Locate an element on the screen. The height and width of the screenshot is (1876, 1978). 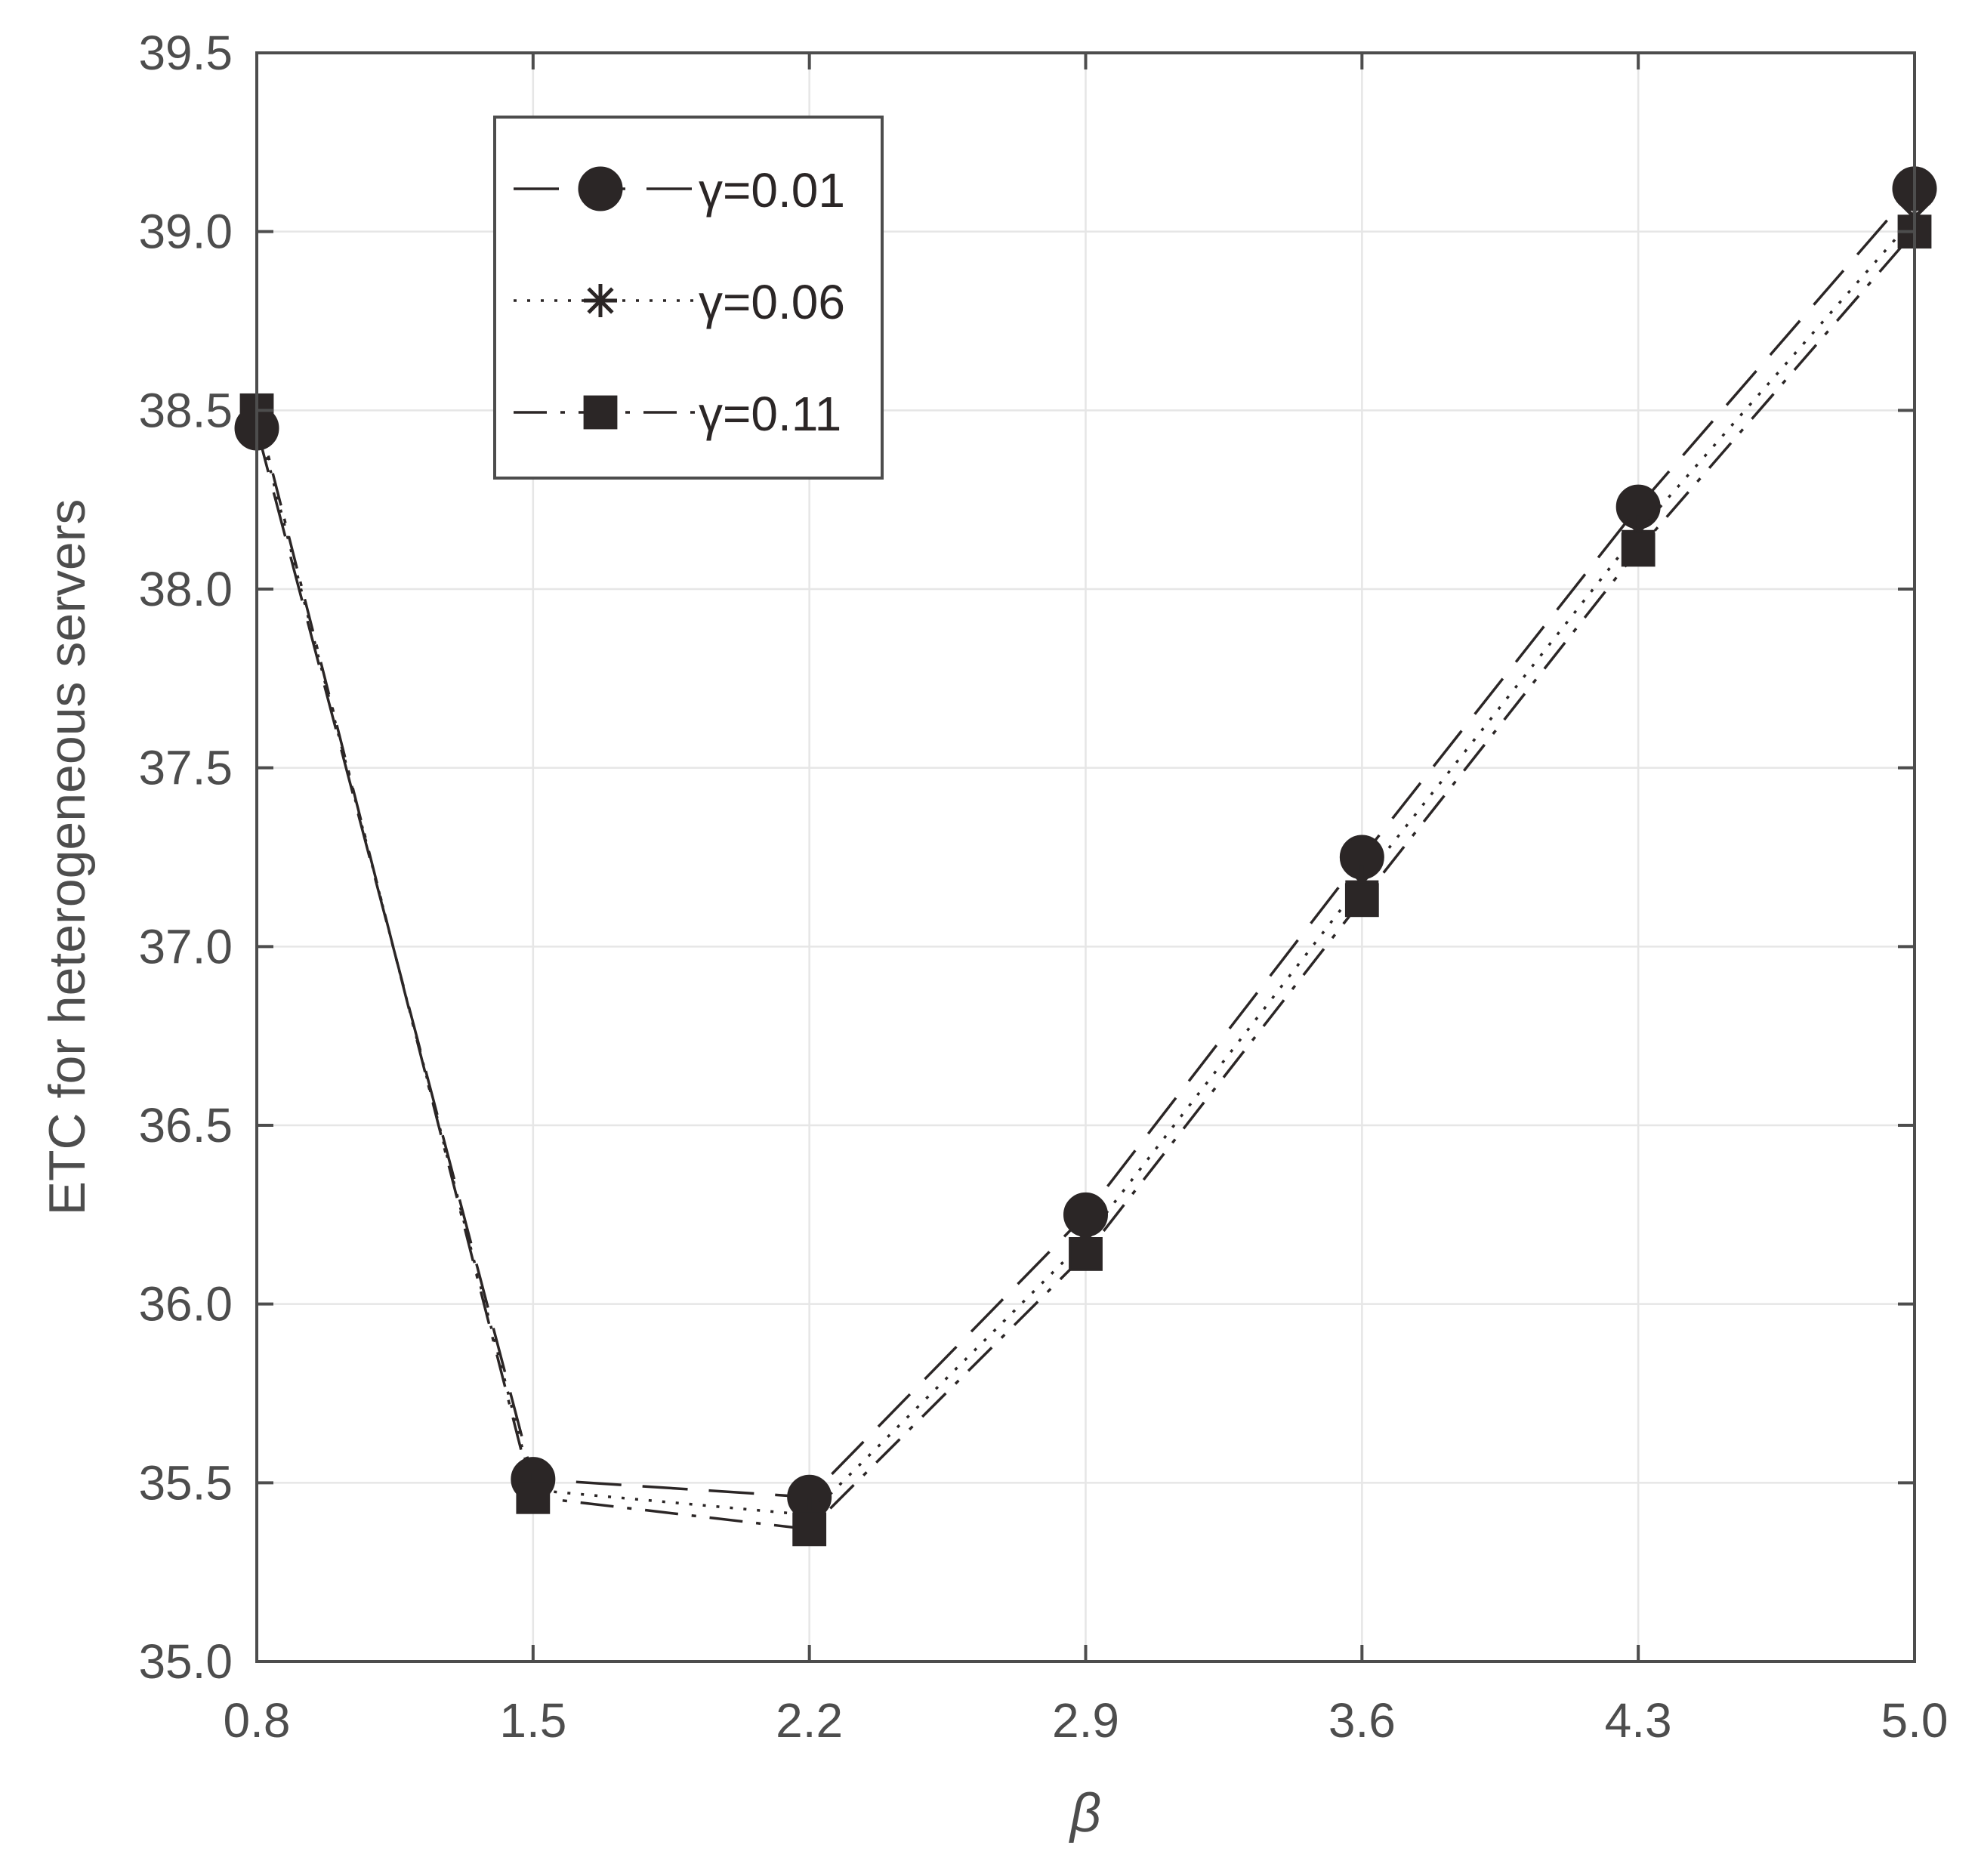
legend-label: γ=0.01 is located at coordinates (772, 190).